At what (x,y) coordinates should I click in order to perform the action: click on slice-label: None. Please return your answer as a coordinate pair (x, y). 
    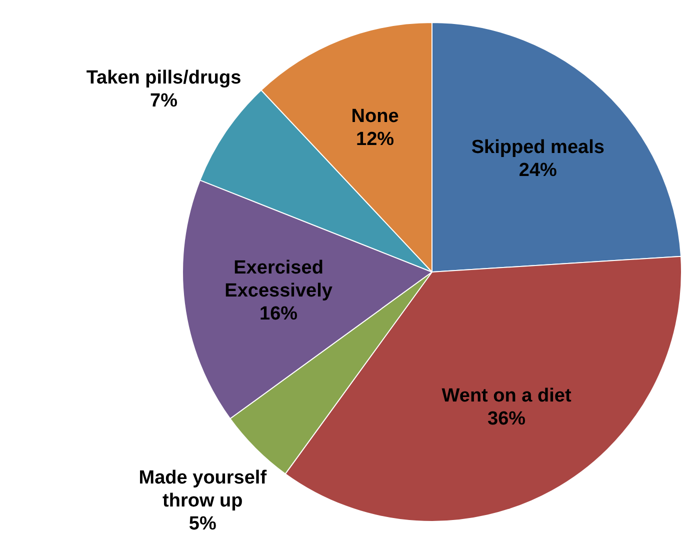
    Looking at the image, I should click on (375, 116).